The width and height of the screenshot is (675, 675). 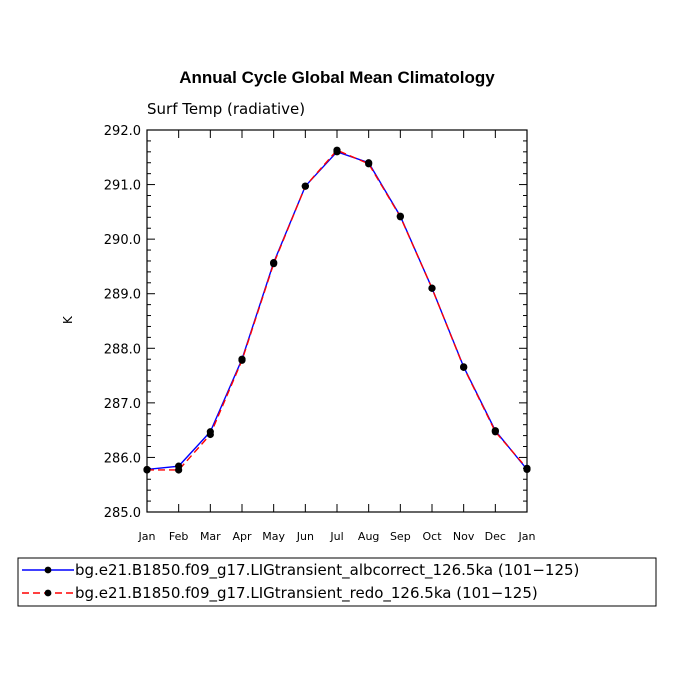 I want to click on x-tick-label: Aug, so click(x=368, y=536).